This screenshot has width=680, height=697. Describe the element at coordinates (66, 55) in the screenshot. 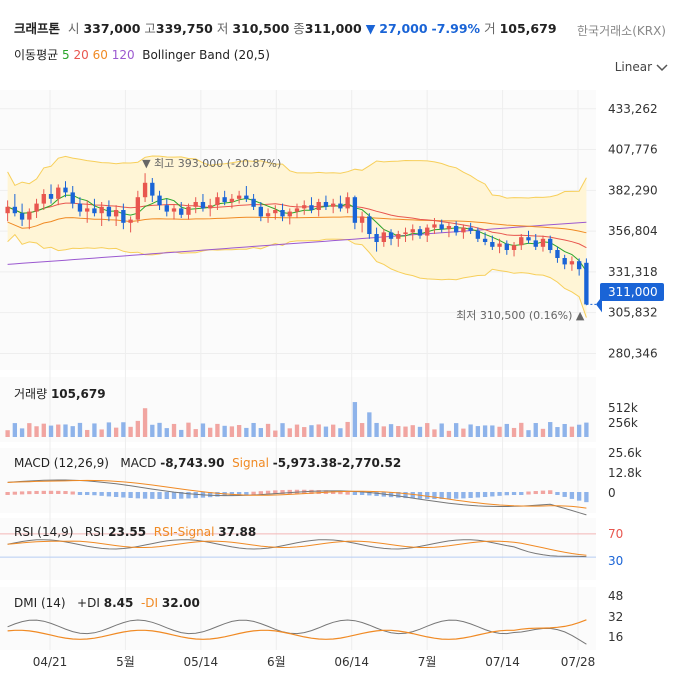

I see `ma5-legend: 5` at that location.